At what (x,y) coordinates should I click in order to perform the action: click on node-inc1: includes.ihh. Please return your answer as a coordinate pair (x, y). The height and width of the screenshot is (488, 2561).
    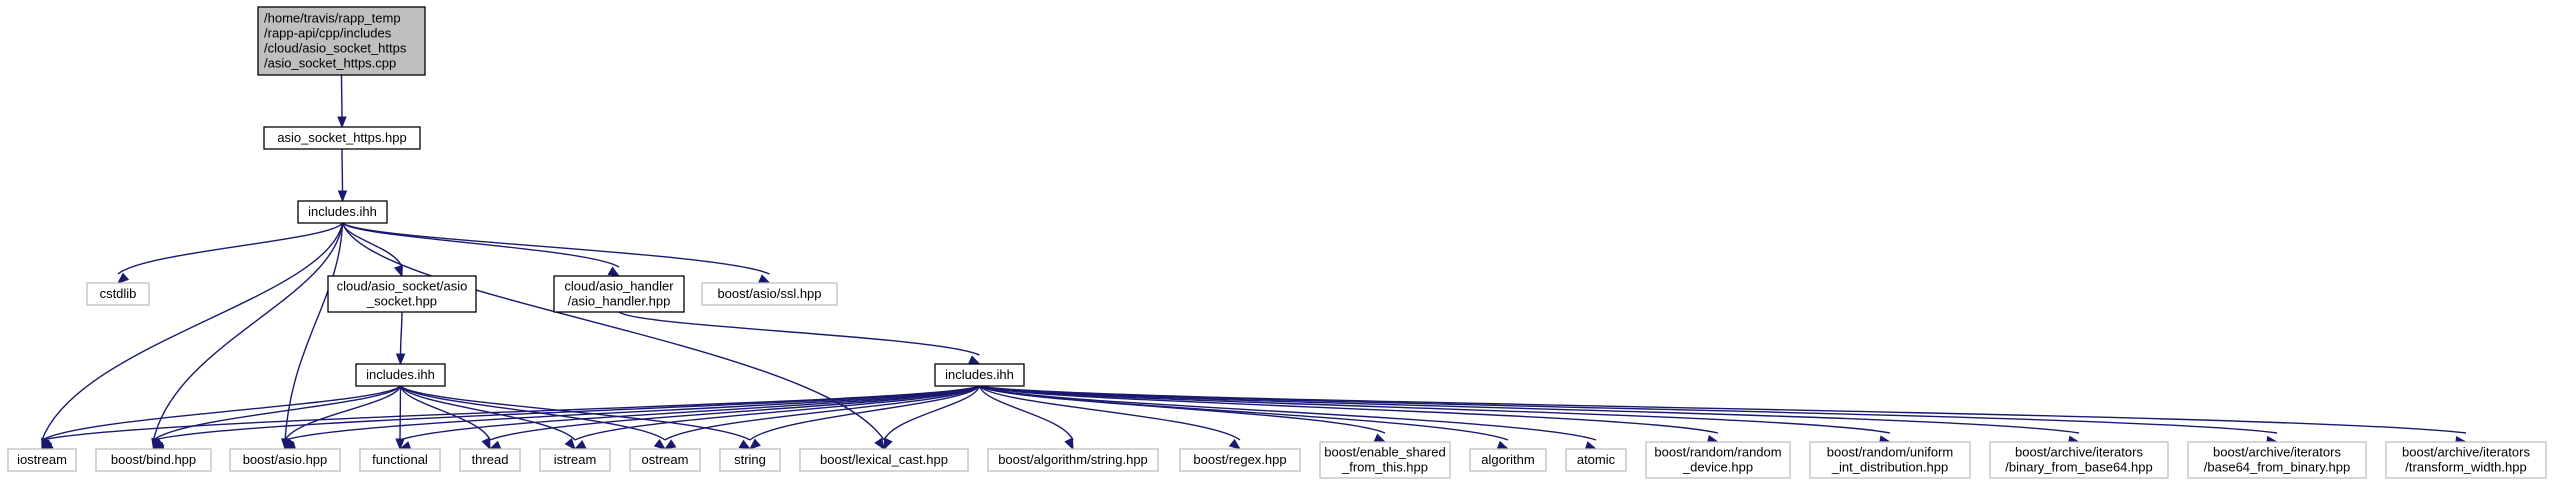
    Looking at the image, I should click on (342, 212).